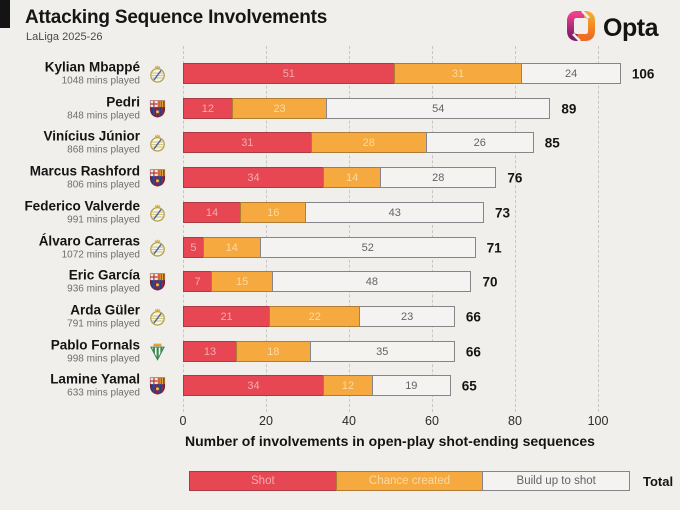 The image size is (680, 510). I want to click on player-minutes: 991 mins played, so click(103, 220).